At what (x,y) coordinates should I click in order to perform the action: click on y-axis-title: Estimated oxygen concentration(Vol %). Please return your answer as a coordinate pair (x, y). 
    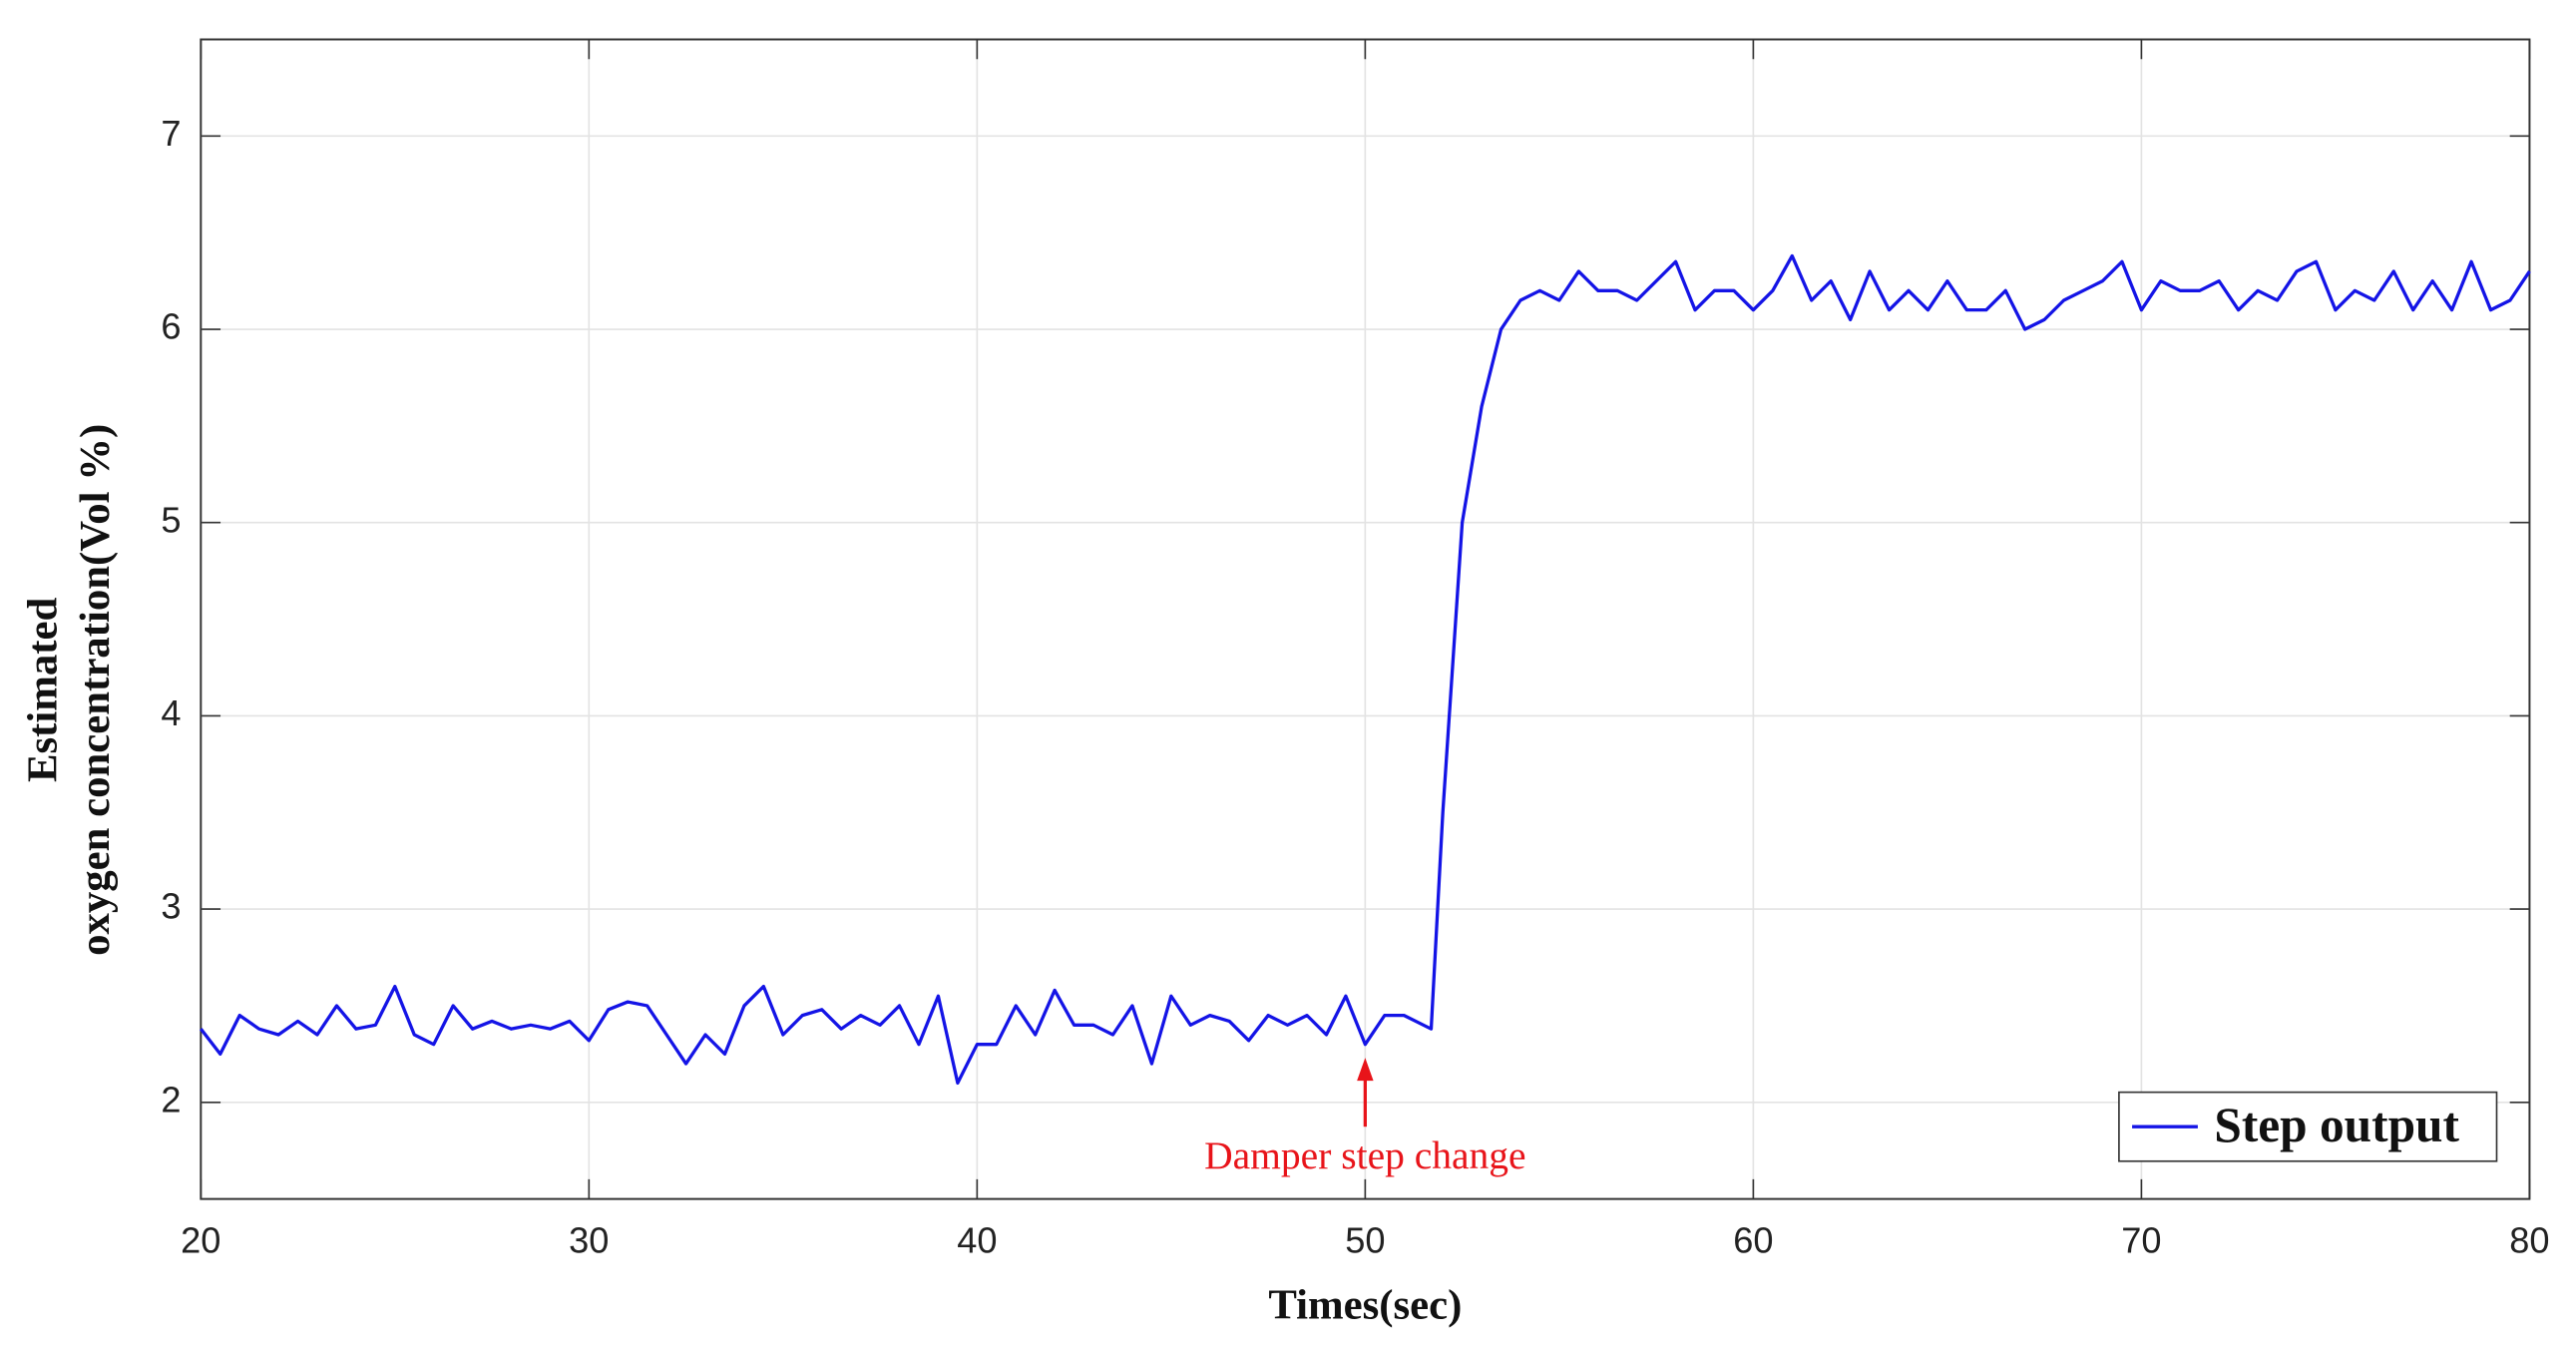
    Looking at the image, I should click on (69, 690).